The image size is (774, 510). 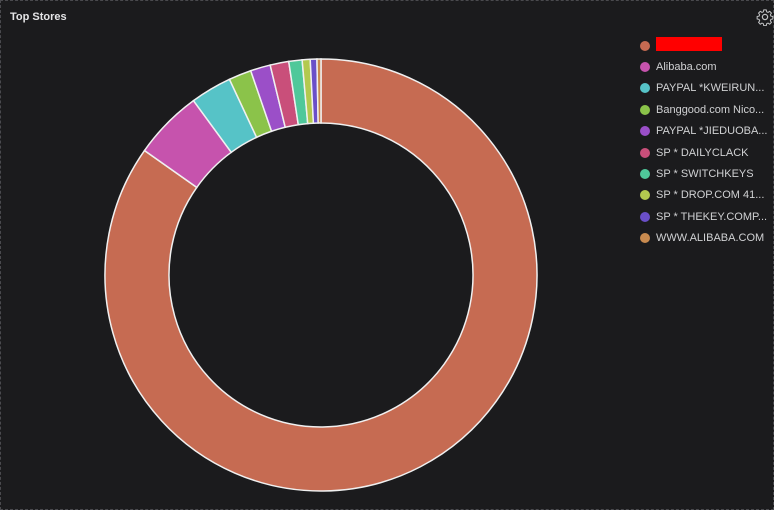 What do you see at coordinates (38, 17) in the screenshot?
I see `panel-title: Top Stores` at bounding box center [38, 17].